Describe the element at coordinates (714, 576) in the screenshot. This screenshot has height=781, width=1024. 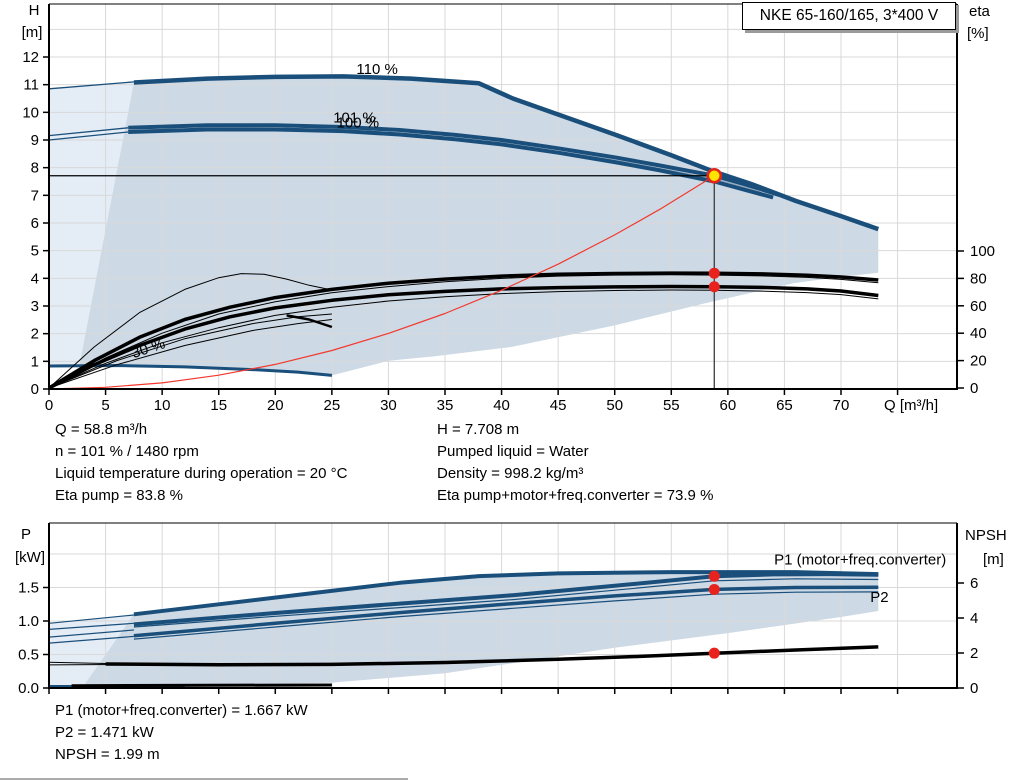
I see `p1-dot` at that location.